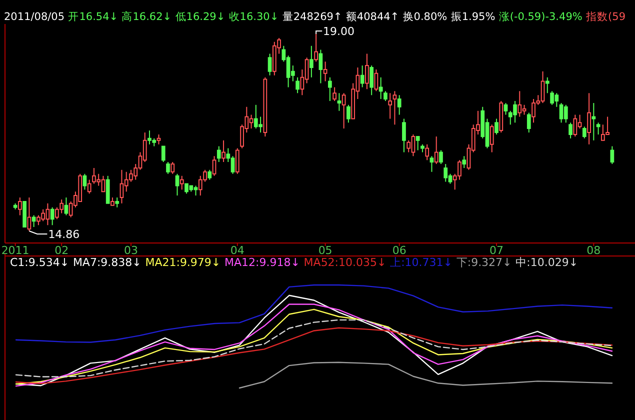 The width and height of the screenshot is (635, 420). I want to click on text: MA12:9.918↓, so click(262, 262).